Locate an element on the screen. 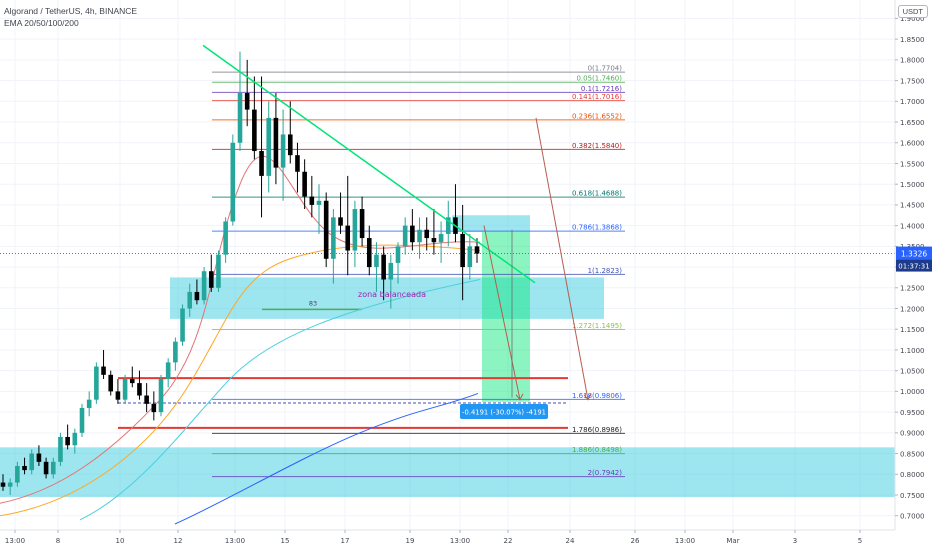 Image resolution: width=932 pixels, height=550 pixels. currency-selector: USDT is located at coordinates (912, 11).